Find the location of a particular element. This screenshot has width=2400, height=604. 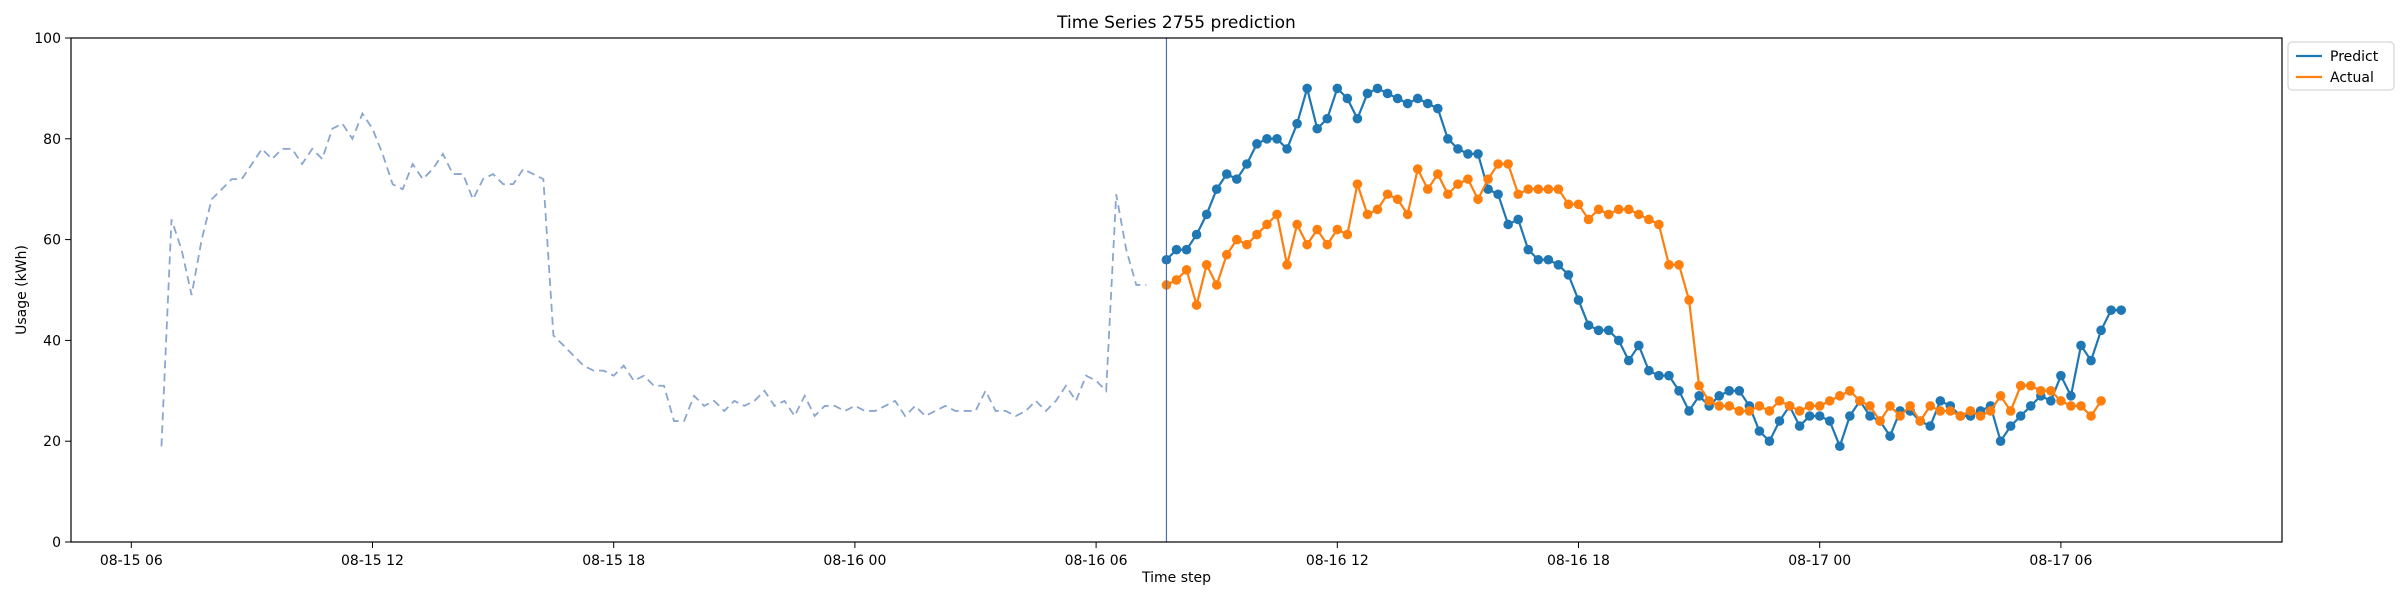

y-tick-label: 80 is located at coordinates (52, 140).